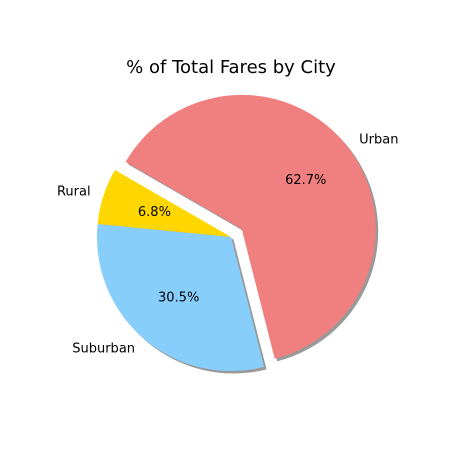  Describe the element at coordinates (103, 348) in the screenshot. I see `slice-label-suburban: Suburban` at that location.